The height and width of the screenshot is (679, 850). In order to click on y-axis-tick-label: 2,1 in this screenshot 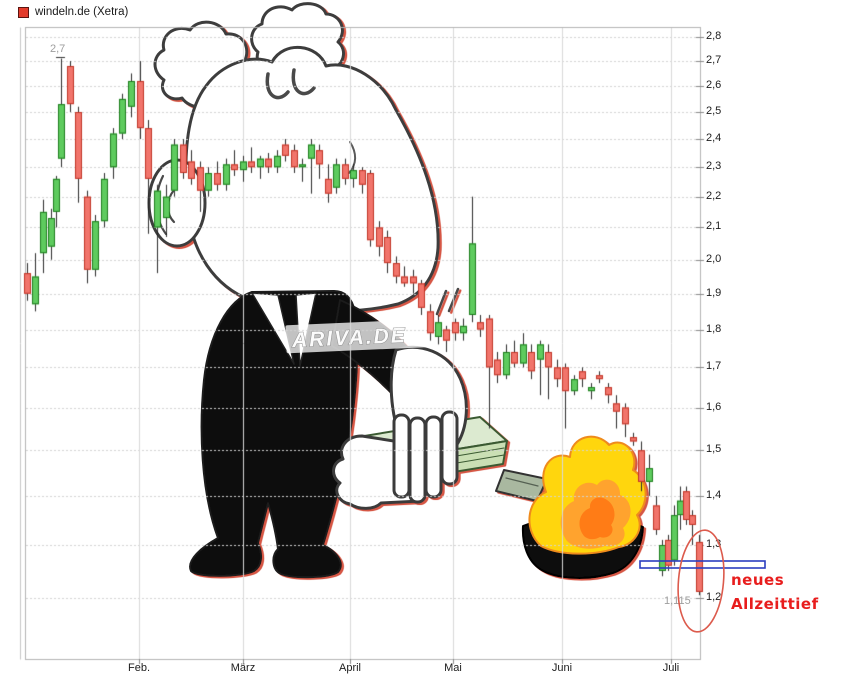, I will do `click(714, 226)`.